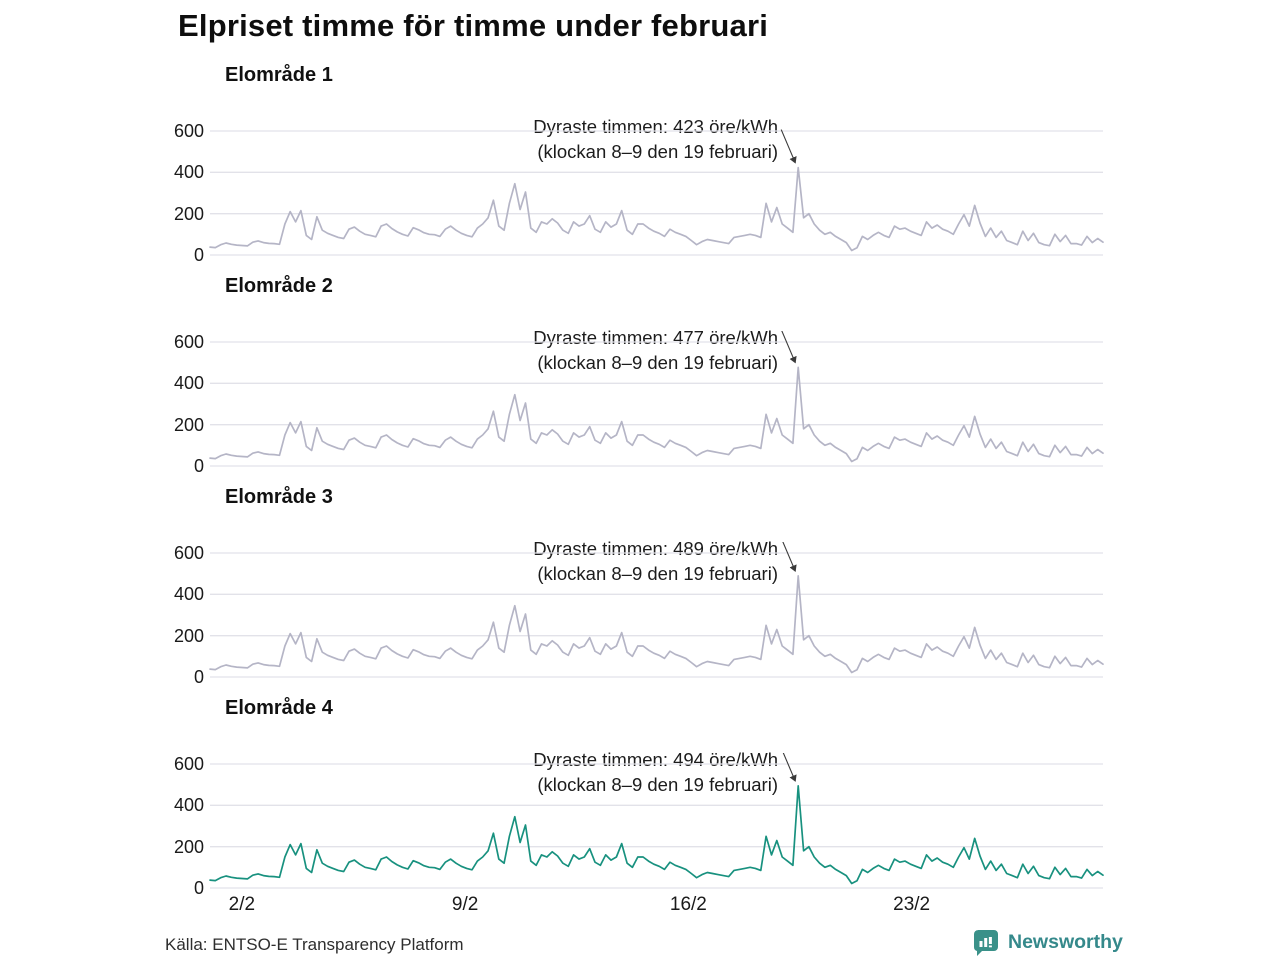 The height and width of the screenshot is (960, 1280). I want to click on peak-annotation-line1: Dyraste timmen: 494 öre/kWh, so click(655, 759).